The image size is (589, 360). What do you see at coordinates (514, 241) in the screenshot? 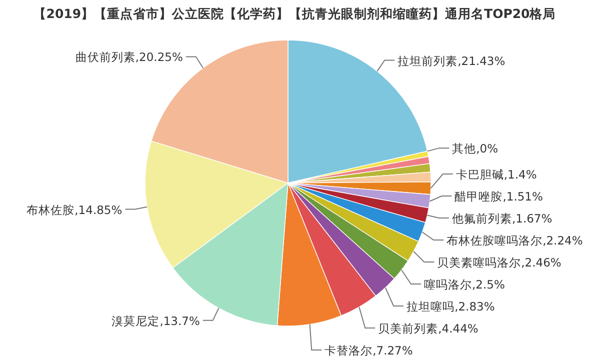
I see `slice-label: 布林佐胺噻吗洛尔,2.24%` at bounding box center [514, 241].